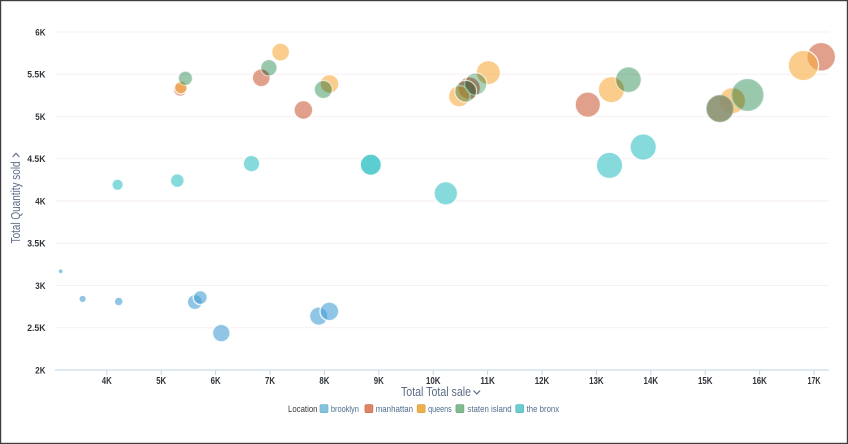 This screenshot has width=848, height=444. What do you see at coordinates (16, 202) in the screenshot?
I see `svg-text: Total Quantity sold` at bounding box center [16, 202].